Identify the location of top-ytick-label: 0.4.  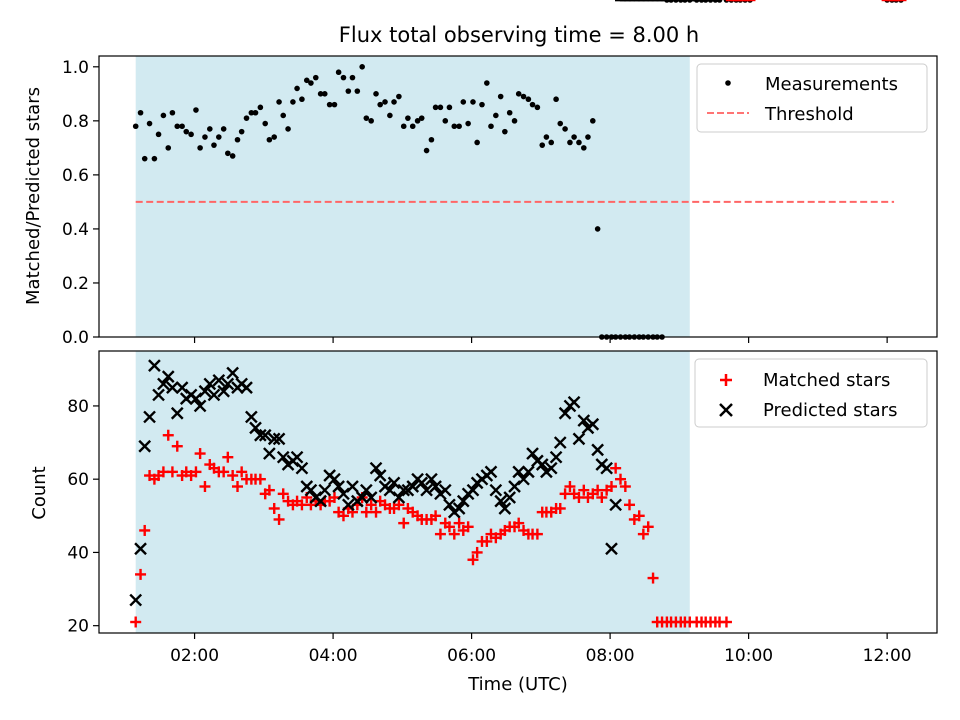
(75, 230).